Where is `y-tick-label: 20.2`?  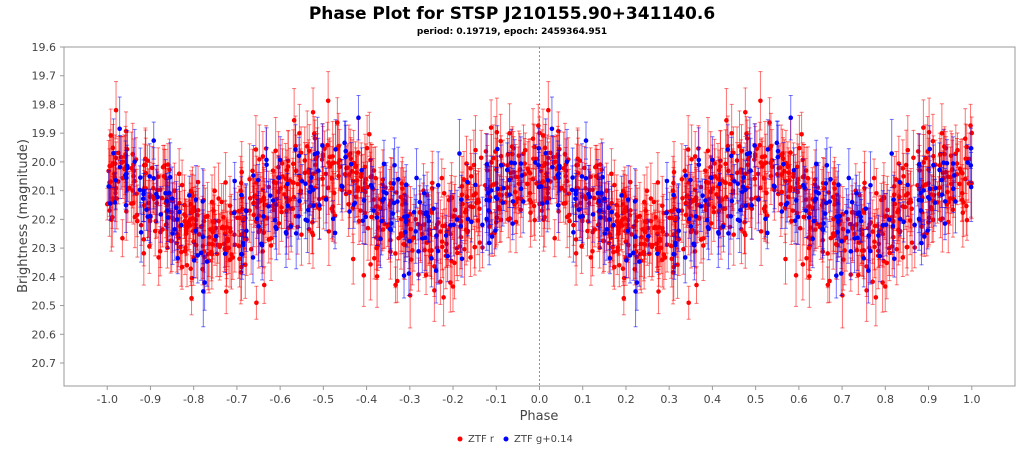
y-tick-label: 20.2 is located at coordinates (44, 219).